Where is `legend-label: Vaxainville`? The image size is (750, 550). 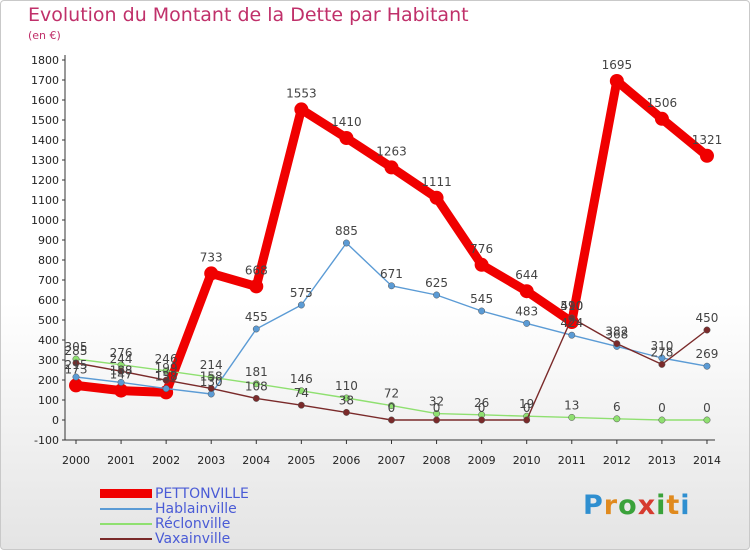 legend-label: Vaxainville is located at coordinates (193, 538).